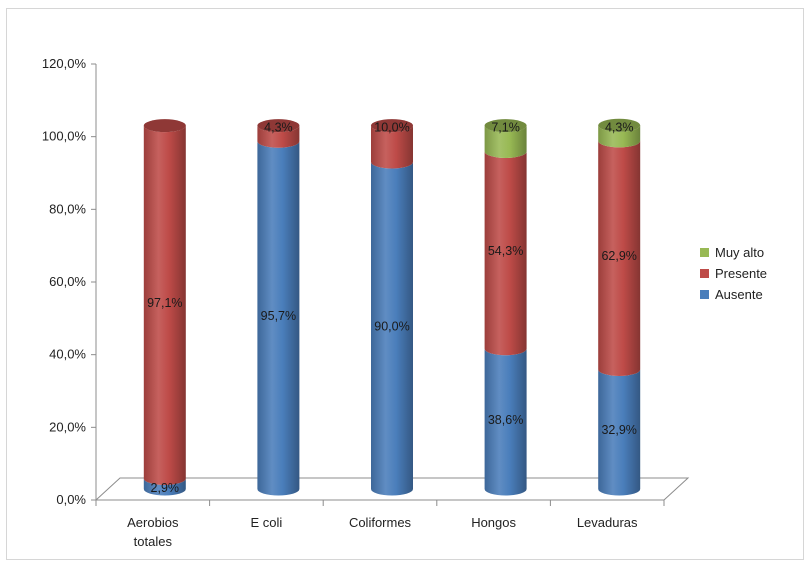 The height and width of the screenshot is (567, 811). I want to click on data-label: 95,7%, so click(278, 316).